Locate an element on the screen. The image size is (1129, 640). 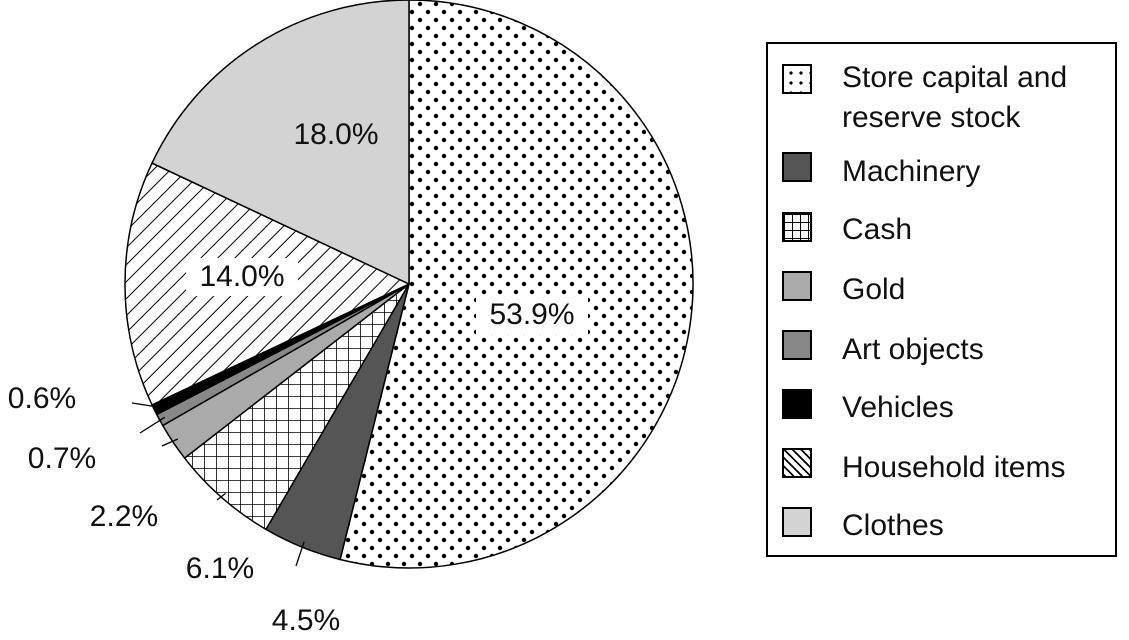
leader-line-cash is located at coordinates (221, 496).